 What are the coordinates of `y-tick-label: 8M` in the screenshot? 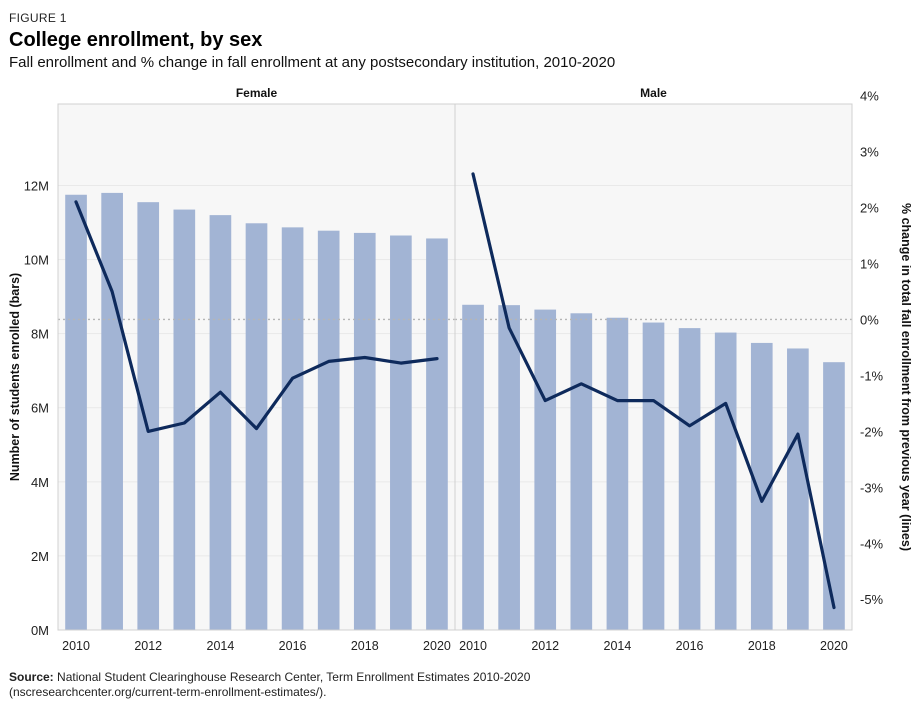 It's located at (40, 334).